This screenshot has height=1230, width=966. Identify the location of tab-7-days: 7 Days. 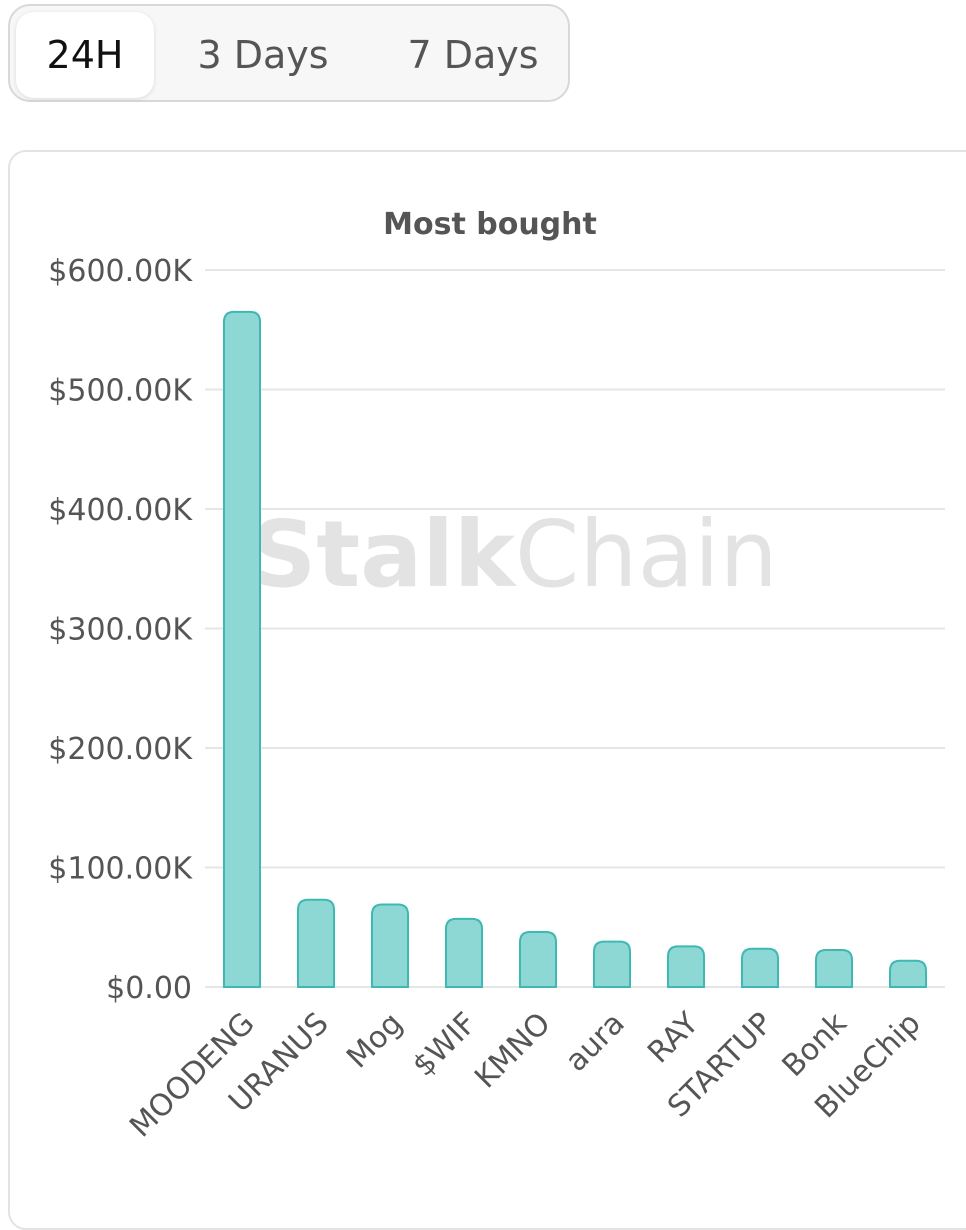
(473, 55).